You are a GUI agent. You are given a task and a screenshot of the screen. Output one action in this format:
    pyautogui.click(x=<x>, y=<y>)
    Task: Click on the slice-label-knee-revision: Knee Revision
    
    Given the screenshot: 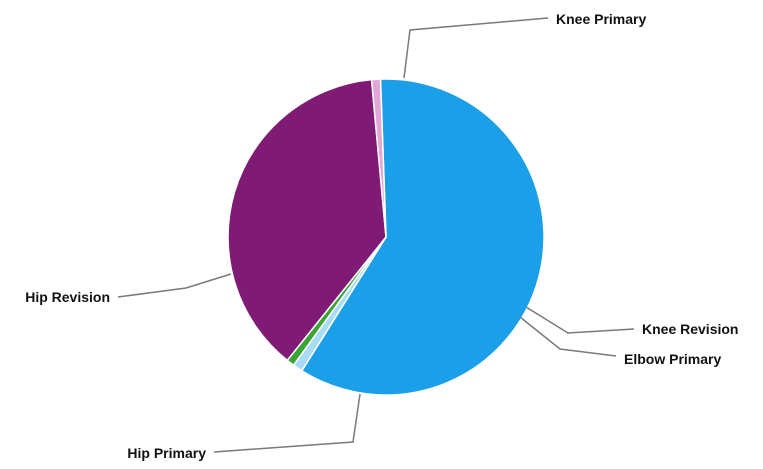 What is the action you would take?
    pyautogui.click(x=690, y=329)
    